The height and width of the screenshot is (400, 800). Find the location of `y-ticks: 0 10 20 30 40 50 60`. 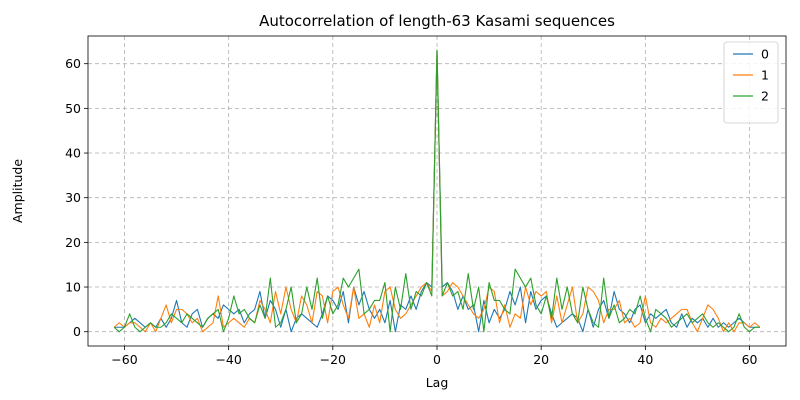

y-ticks: 0 10 20 30 40 50 60 is located at coordinates (76, 197).